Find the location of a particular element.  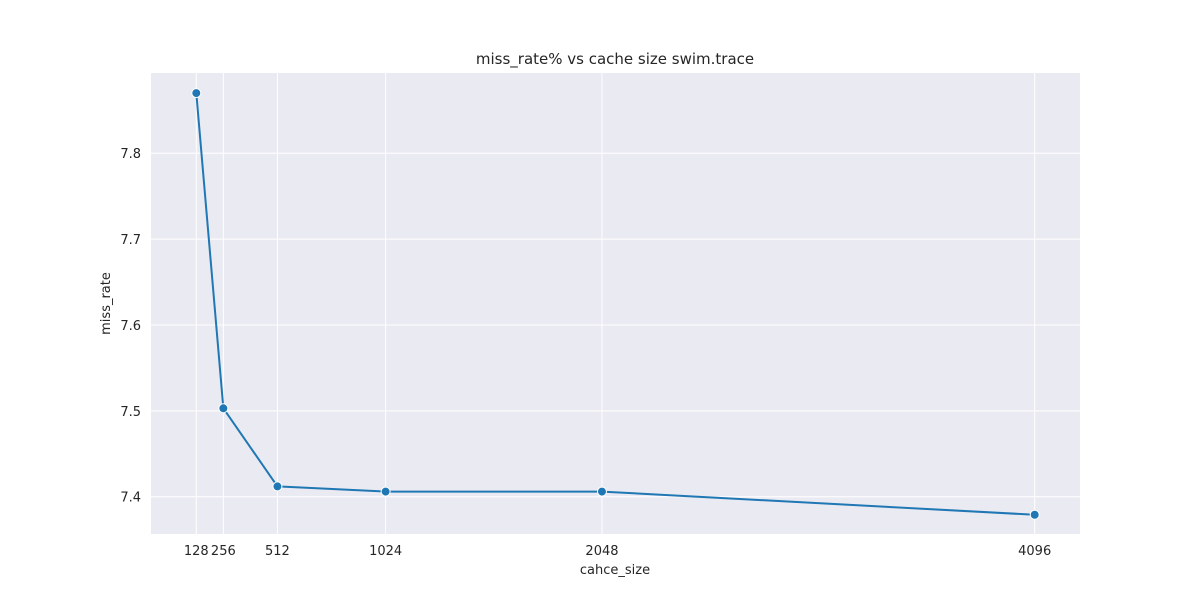

x-tick-label: 128 is located at coordinates (196, 551).